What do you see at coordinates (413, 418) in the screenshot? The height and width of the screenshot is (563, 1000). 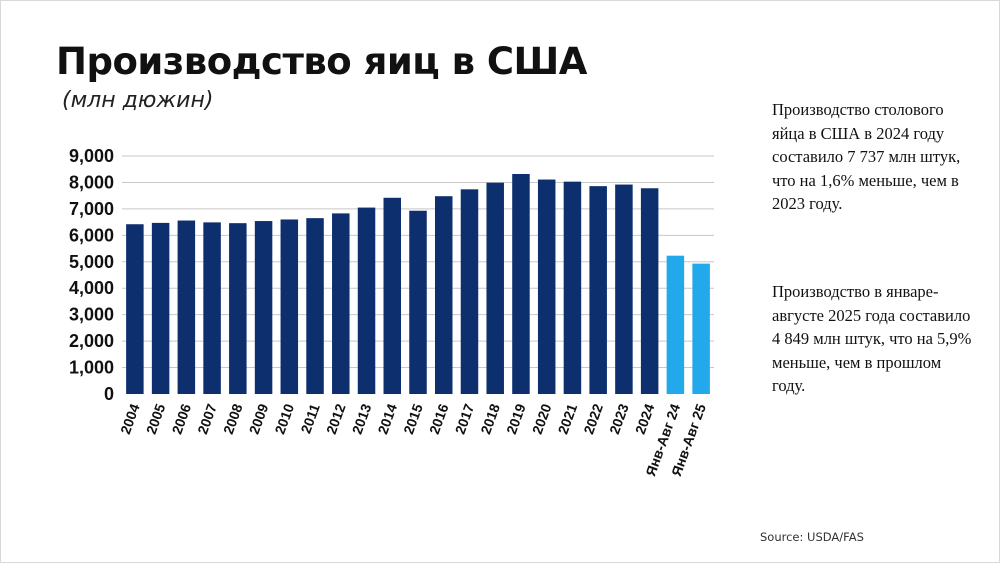 I see `x-category-label: 2015` at bounding box center [413, 418].